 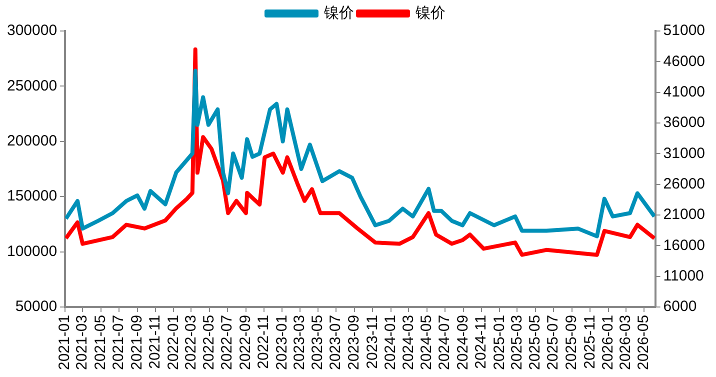 I want to click on x-tick-label: 2023-05, so click(x=317, y=342).